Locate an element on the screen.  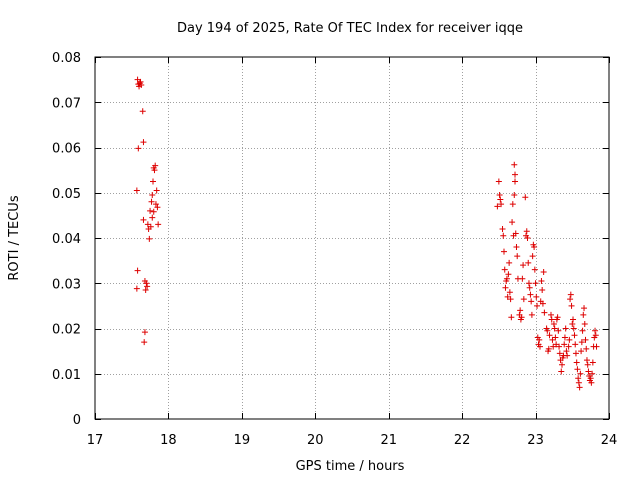
x-tick-labels: 17 18 19 20 21 22 23 24 is located at coordinates (352, 440).